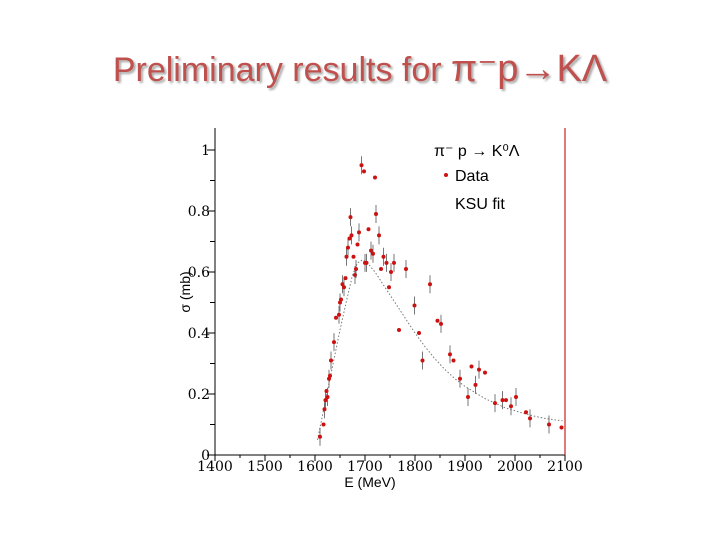  I want to click on y-axis-title: σ (mb), so click(185, 291).